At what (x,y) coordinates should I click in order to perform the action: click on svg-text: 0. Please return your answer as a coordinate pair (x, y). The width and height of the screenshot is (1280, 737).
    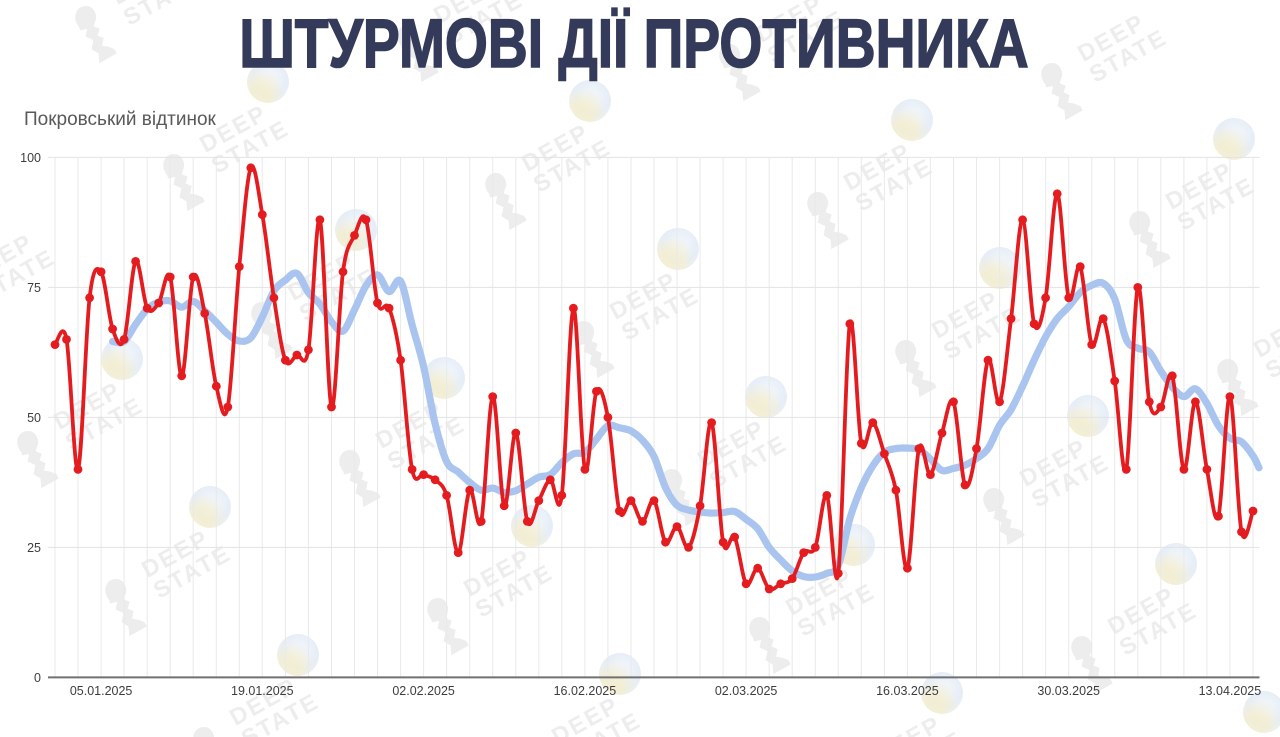
    Looking at the image, I should click on (37, 678).